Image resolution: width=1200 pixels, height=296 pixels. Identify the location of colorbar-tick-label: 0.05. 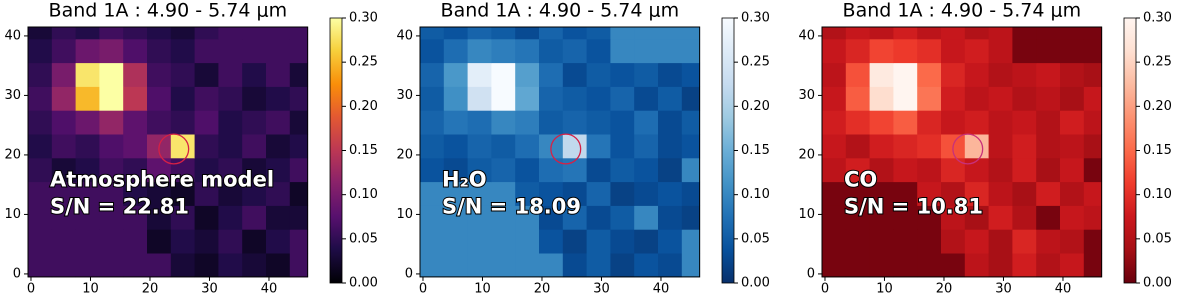
(363, 238).